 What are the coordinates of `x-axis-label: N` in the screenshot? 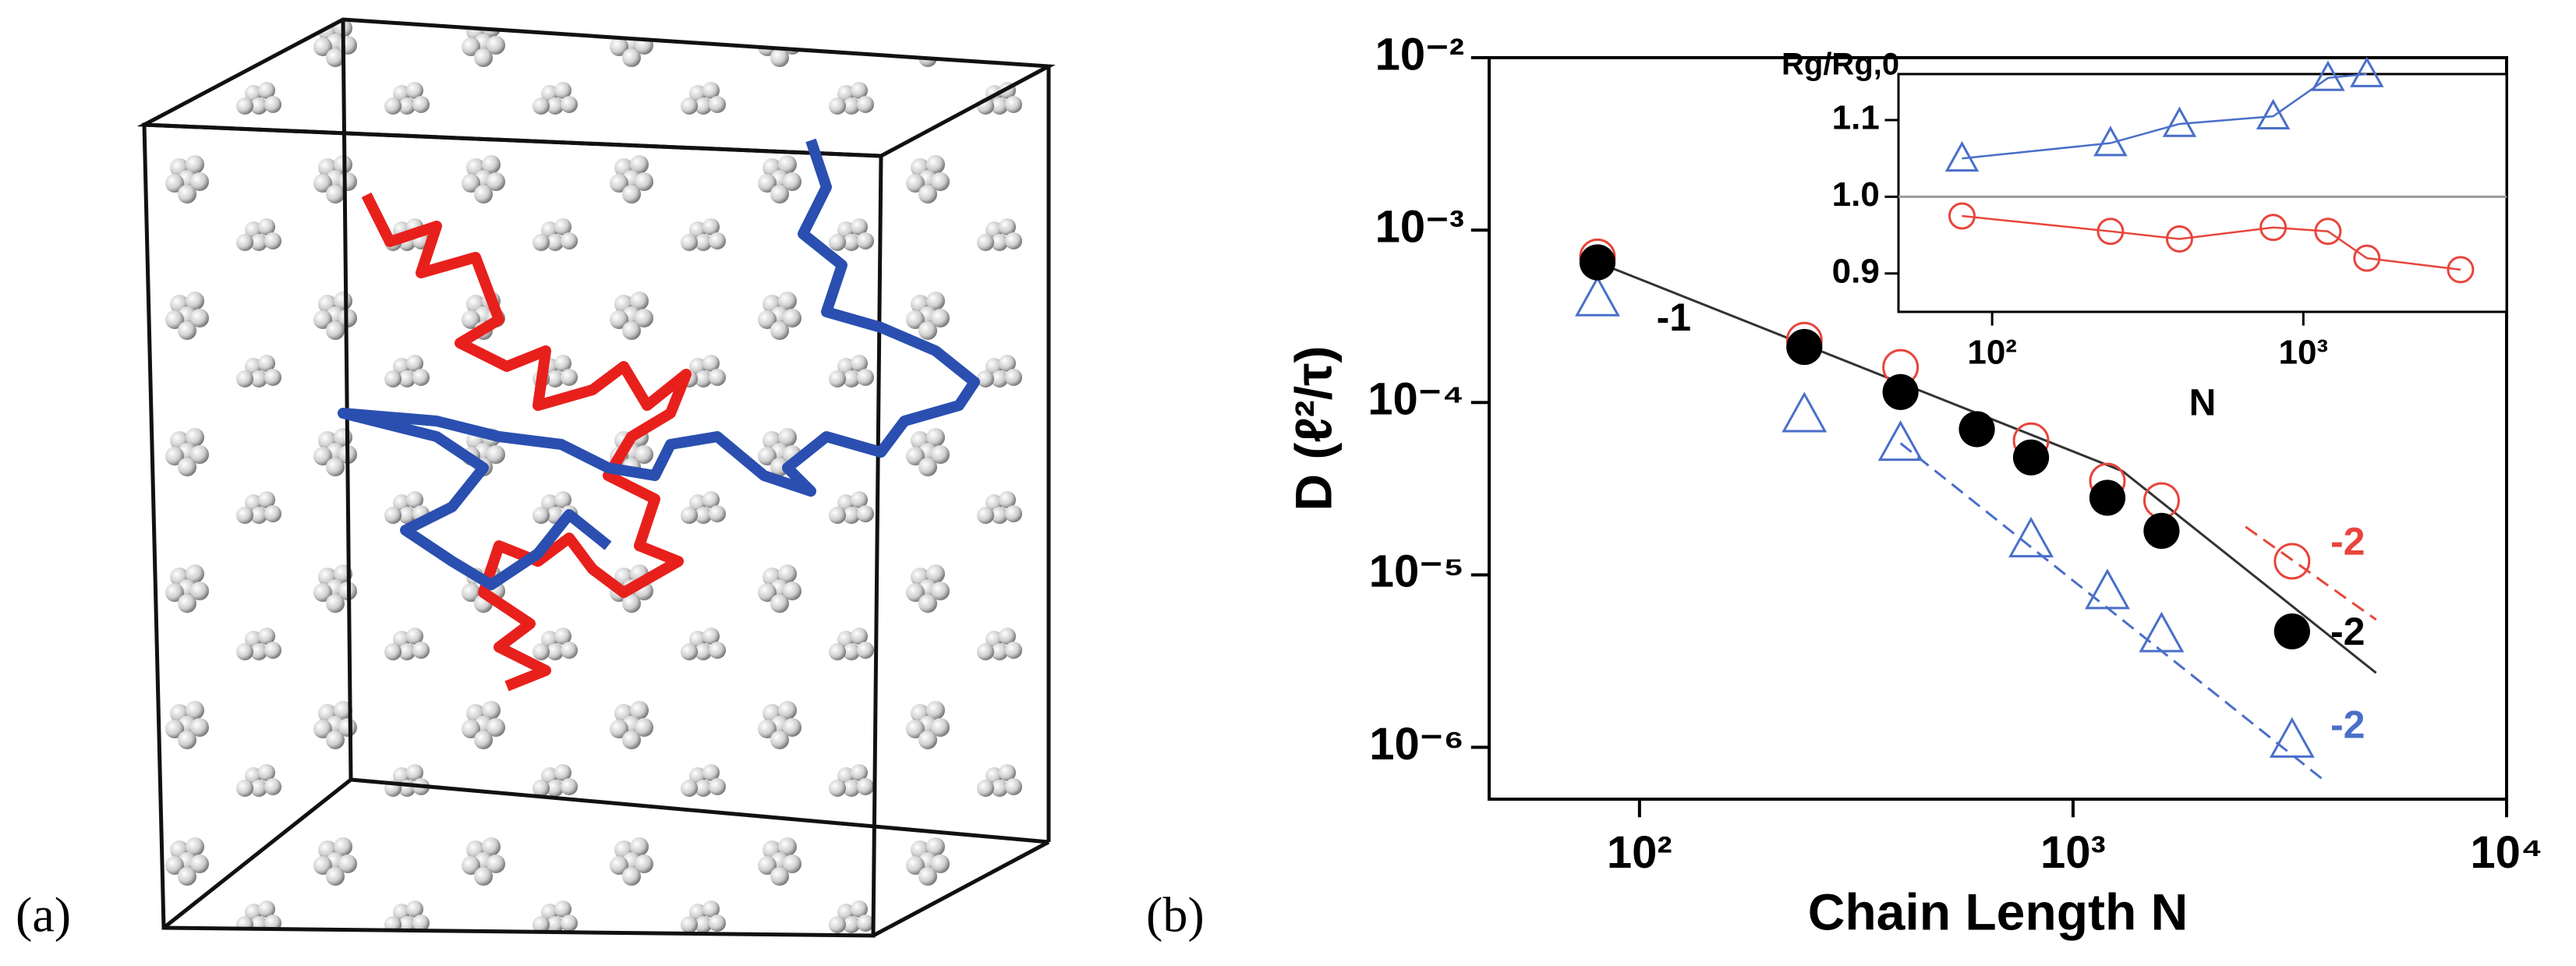 It's located at (2203, 403).